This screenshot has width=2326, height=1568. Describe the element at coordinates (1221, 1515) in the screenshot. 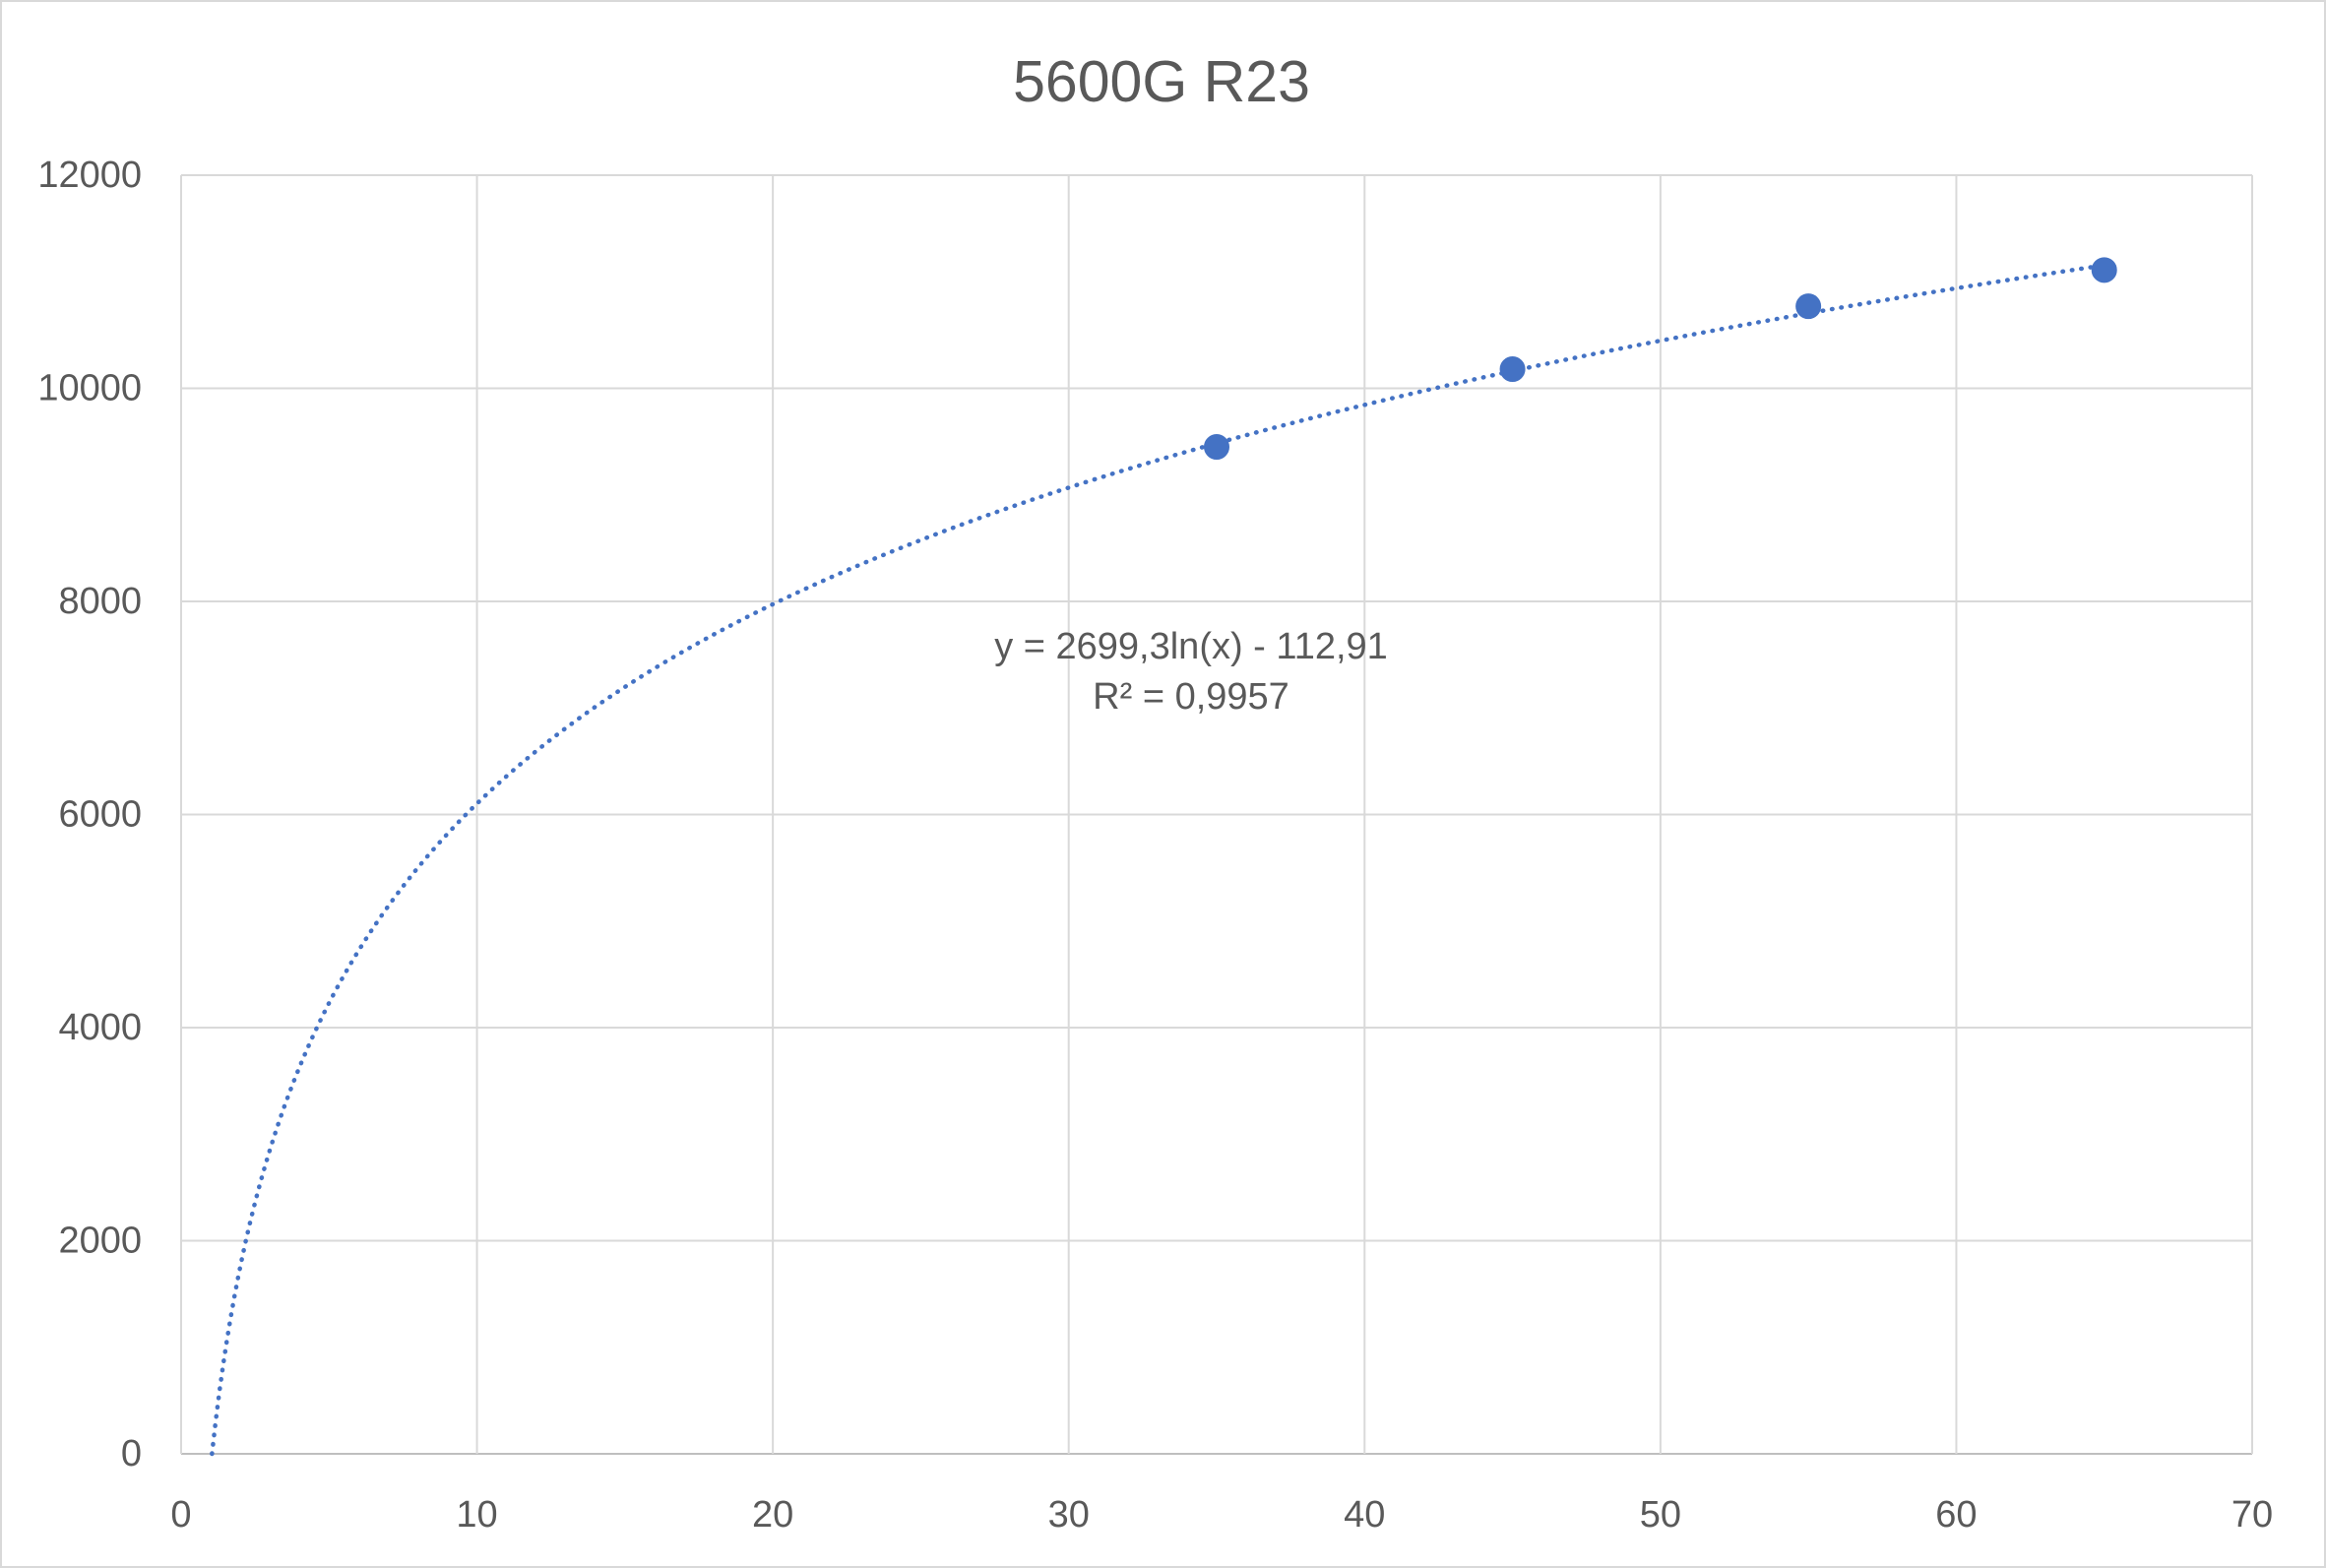

I see `x-axis-tick-labels: 0 10 20 30 40 50 60 70` at that location.